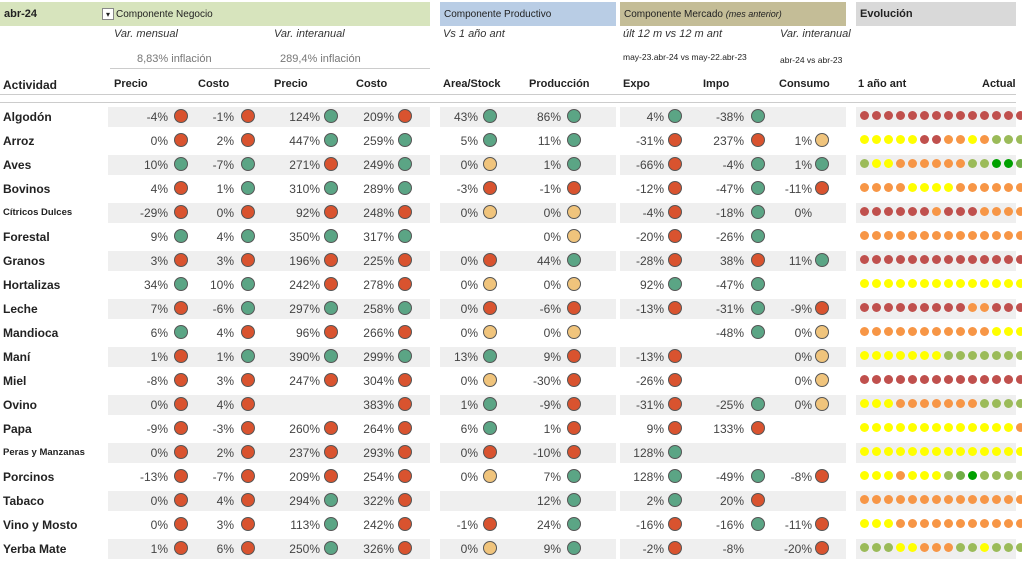 The width and height of the screenshot is (1022, 568). What do you see at coordinates (378, 117) in the screenshot?
I see `cell-value-ci: 209%` at bounding box center [378, 117].